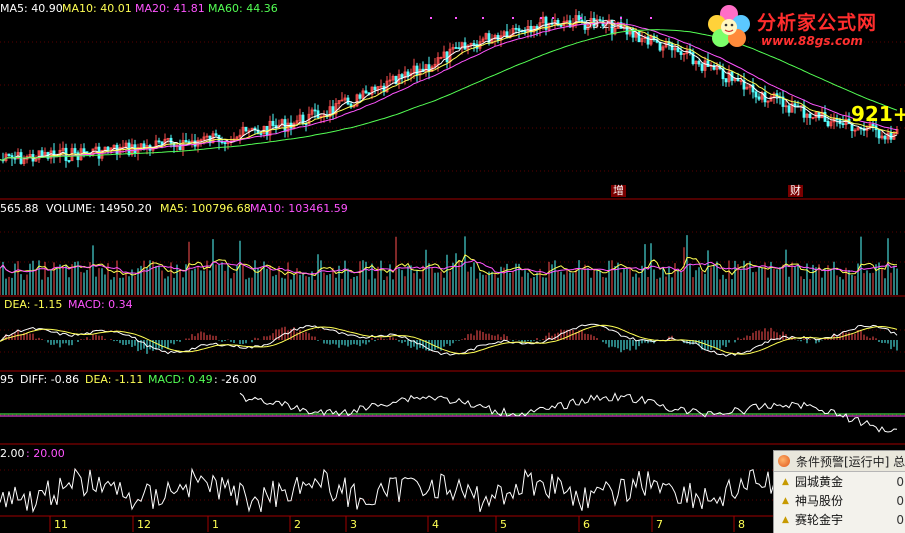  What do you see at coordinates (586, 524) in the screenshot?
I see `month-label: 6` at bounding box center [586, 524].